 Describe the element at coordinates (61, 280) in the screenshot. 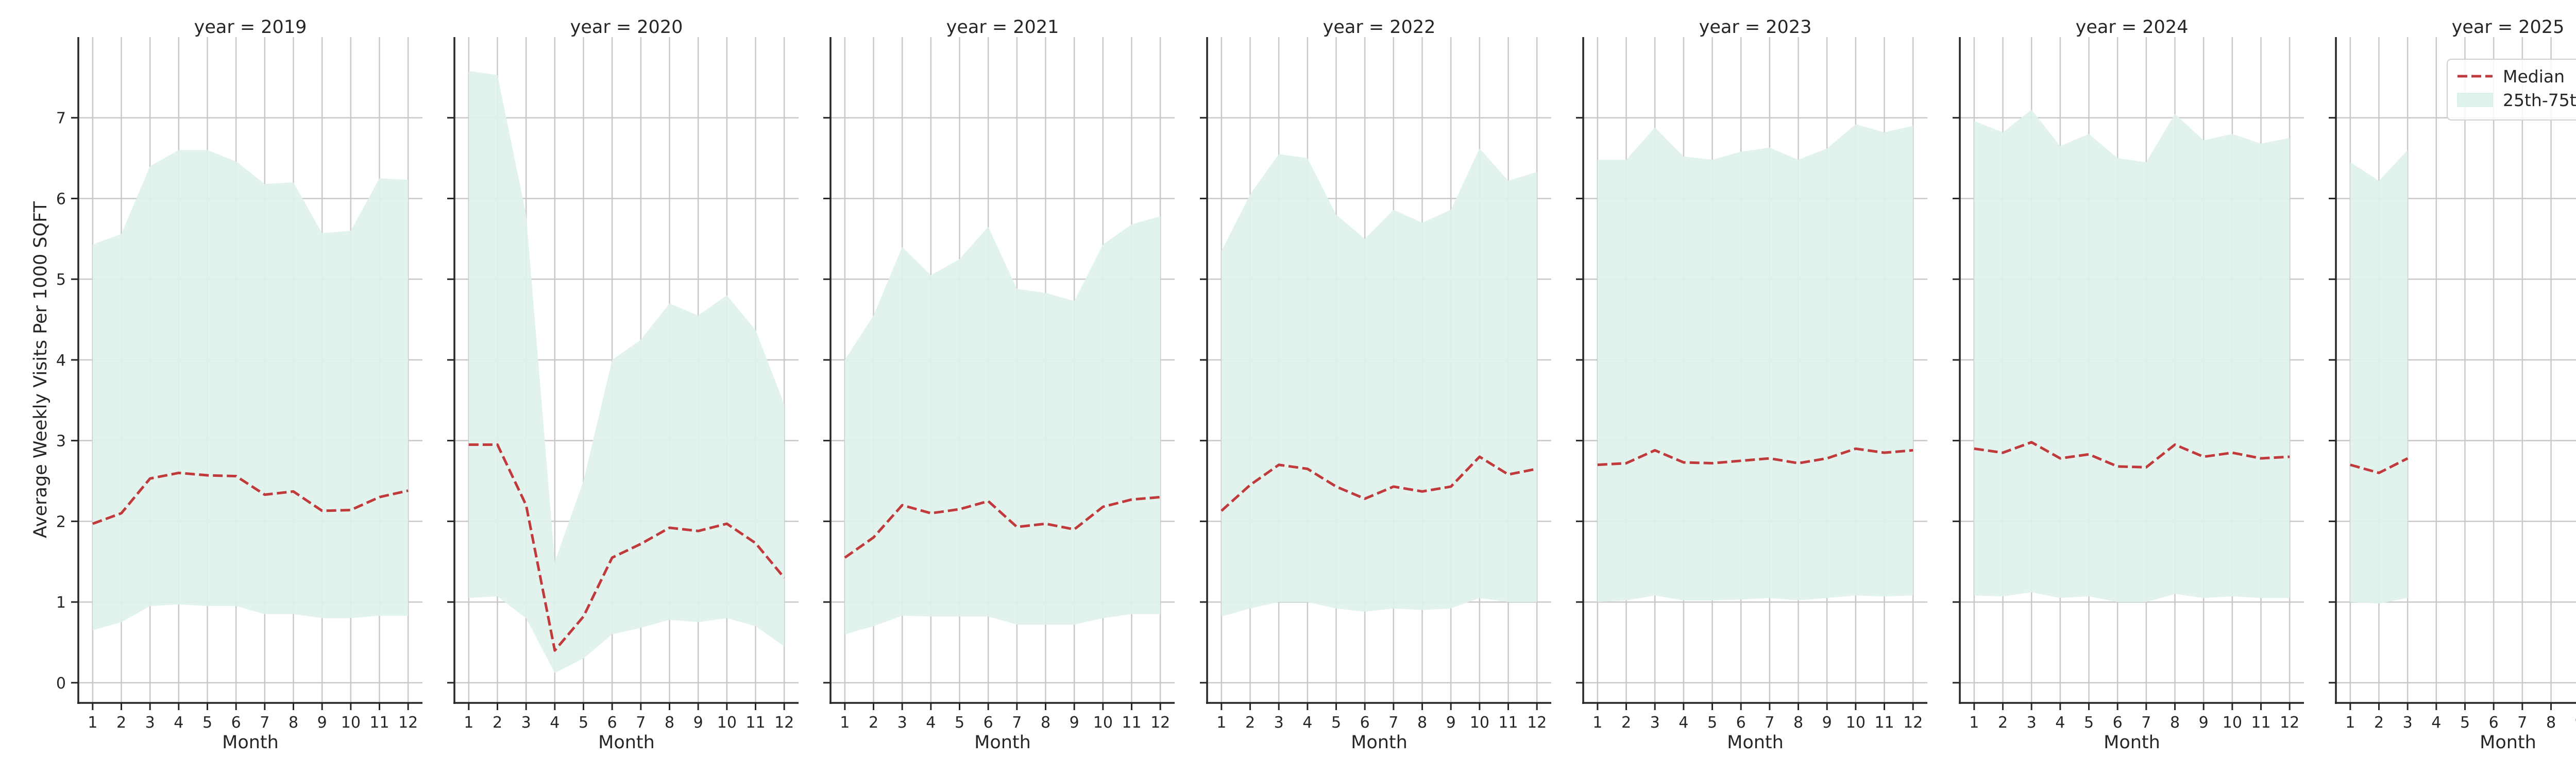

I see `y-tick-label: 5` at that location.